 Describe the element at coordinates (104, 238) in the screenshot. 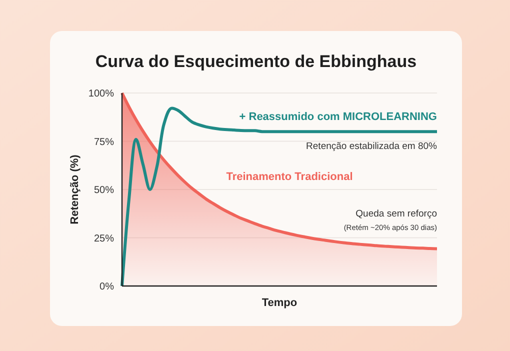

I see `y-tick-label: 25%` at that location.